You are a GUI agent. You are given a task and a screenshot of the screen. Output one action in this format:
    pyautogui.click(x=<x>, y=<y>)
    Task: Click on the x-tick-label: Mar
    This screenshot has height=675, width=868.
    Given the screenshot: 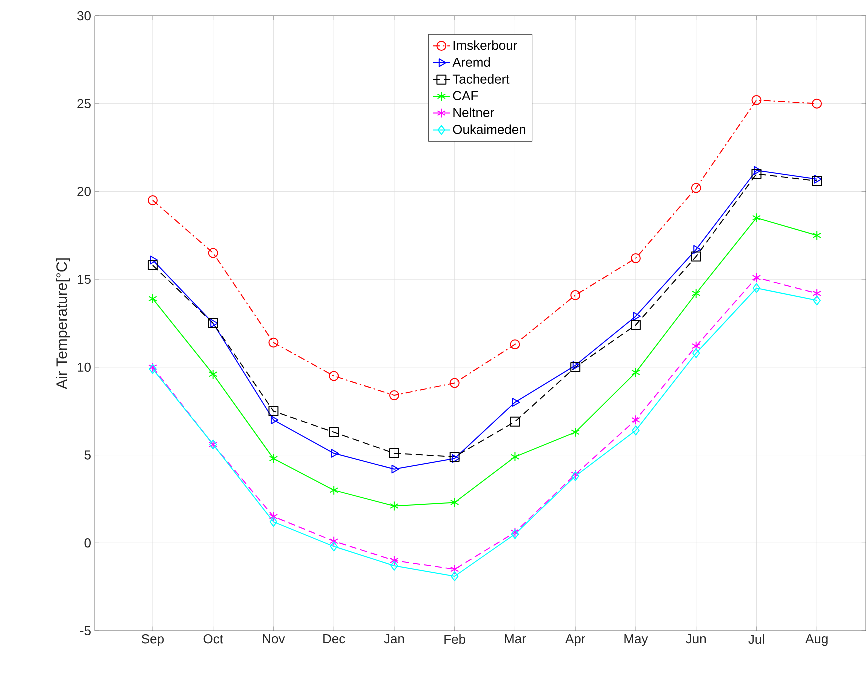 What is the action you would take?
    pyautogui.click(x=515, y=639)
    